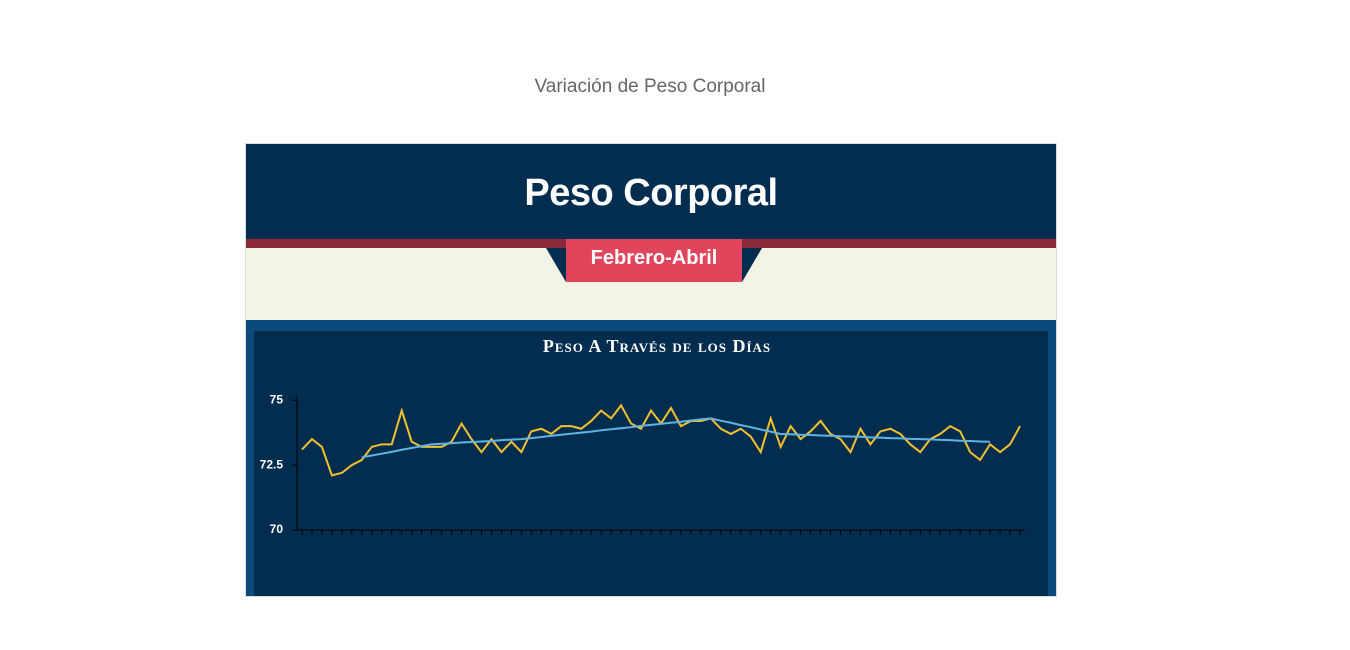  Describe the element at coordinates (651, 191) in the screenshot. I see `infographic-title: Peso Corporal` at that location.